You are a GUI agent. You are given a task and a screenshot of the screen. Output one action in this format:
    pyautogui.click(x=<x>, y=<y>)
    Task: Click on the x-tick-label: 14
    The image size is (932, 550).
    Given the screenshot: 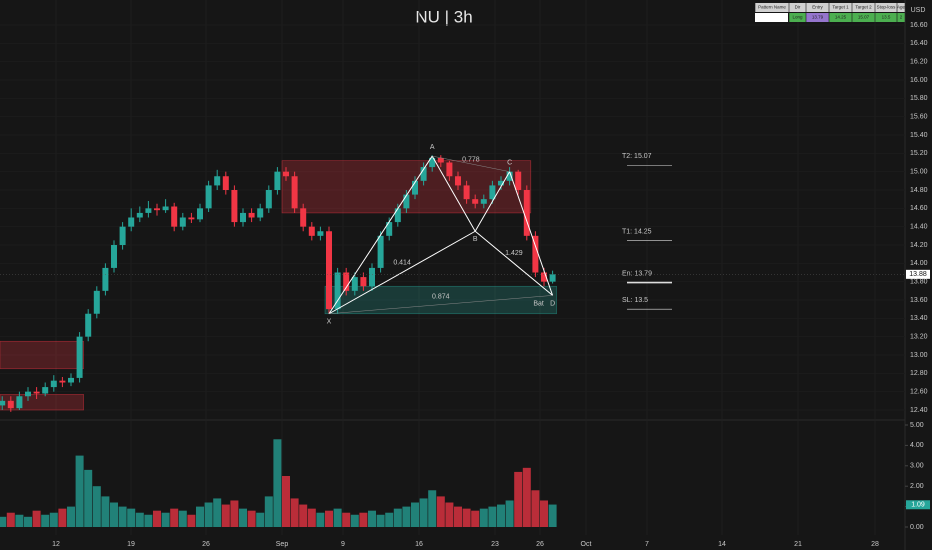 What is the action you would take?
    pyautogui.click(x=722, y=544)
    